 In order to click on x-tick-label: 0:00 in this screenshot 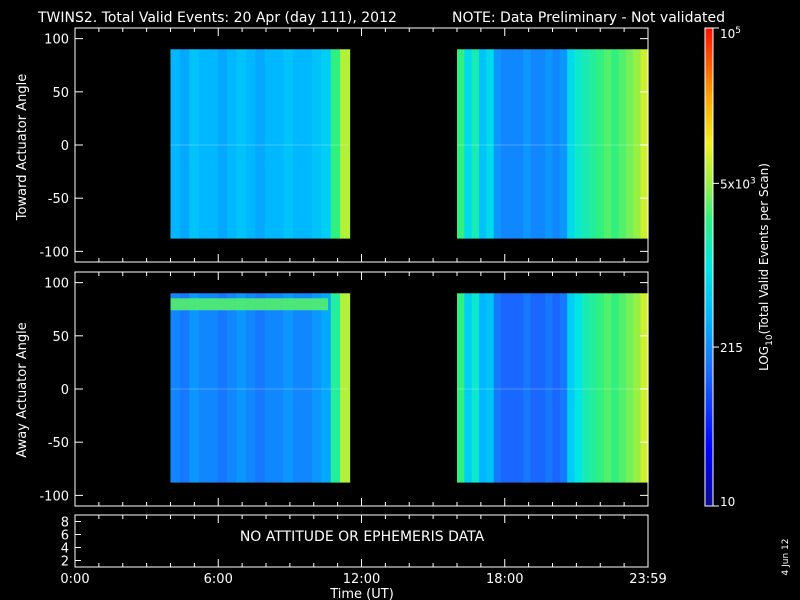, I will do `click(74, 579)`.